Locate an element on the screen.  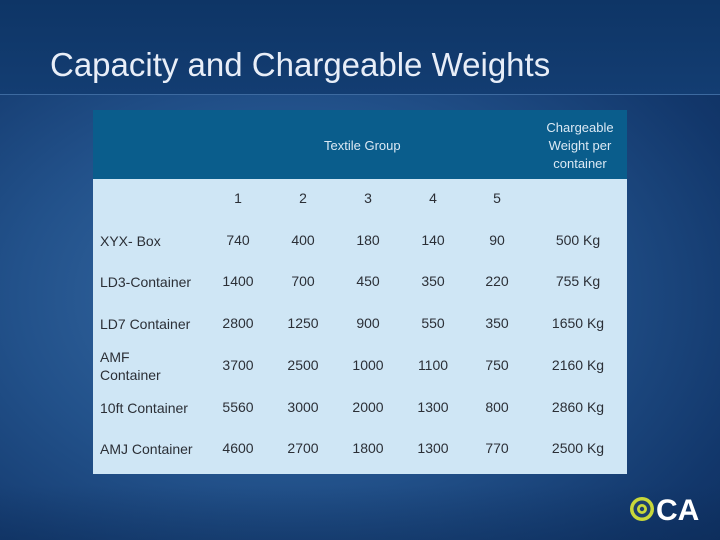
table-cell: 3700 is located at coordinates (238, 365).